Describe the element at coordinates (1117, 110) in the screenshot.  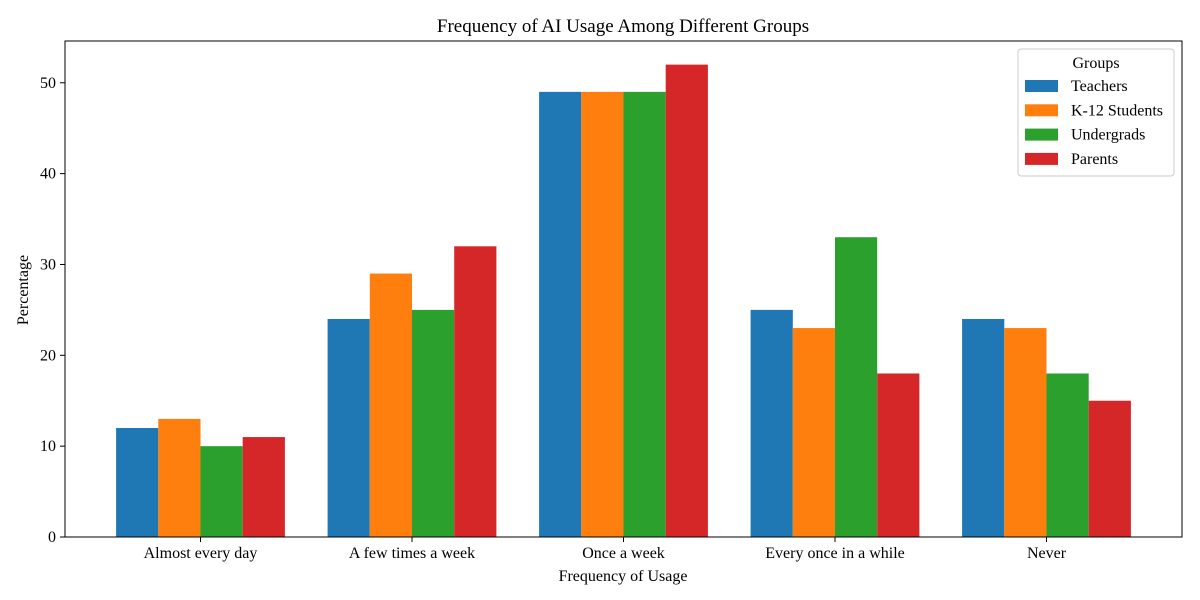
I see `legend-label: K-12 Students` at that location.